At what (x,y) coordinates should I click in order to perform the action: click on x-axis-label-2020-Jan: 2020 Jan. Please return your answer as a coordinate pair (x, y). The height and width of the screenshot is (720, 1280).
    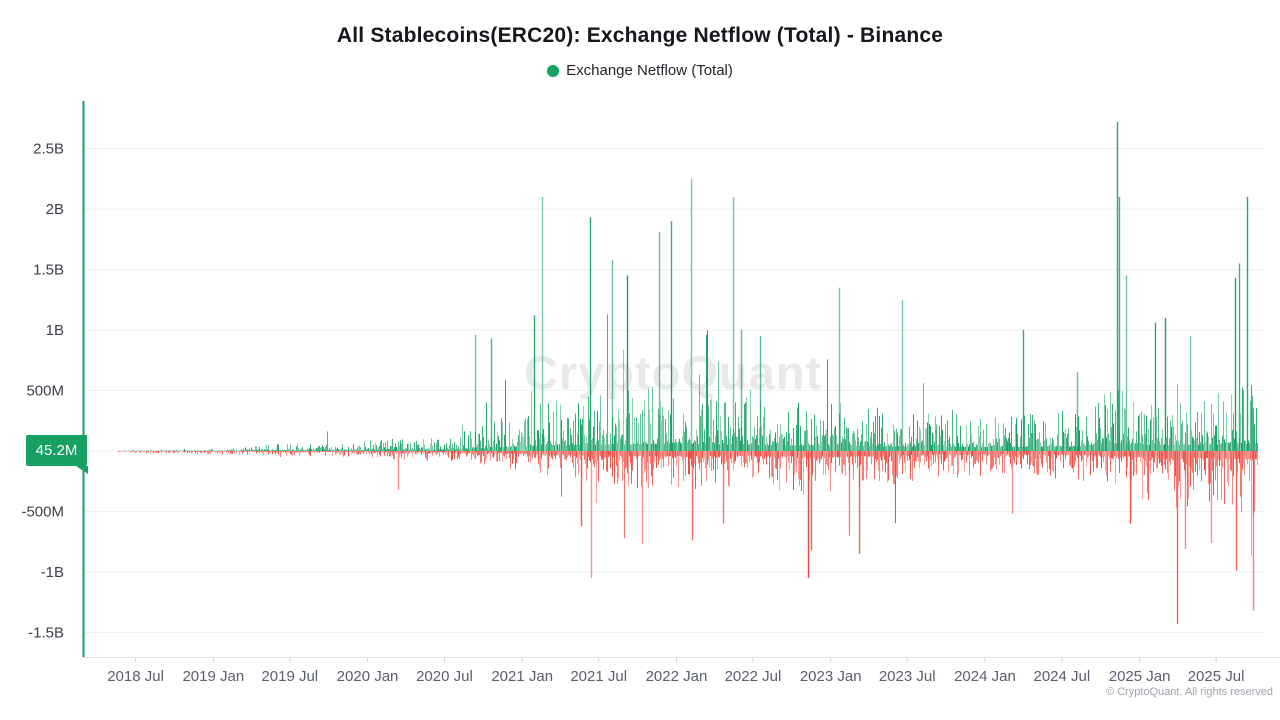
    Looking at the image, I should click on (368, 676).